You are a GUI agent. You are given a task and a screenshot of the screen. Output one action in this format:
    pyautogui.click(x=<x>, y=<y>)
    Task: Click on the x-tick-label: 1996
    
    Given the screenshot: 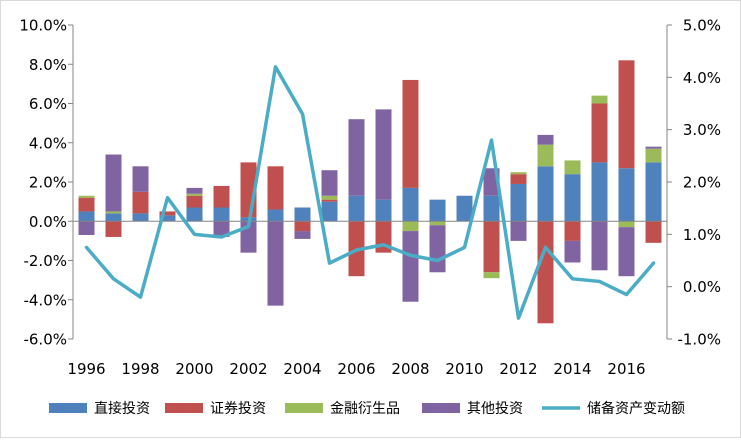 What is the action you would take?
    pyautogui.click(x=86, y=369)
    